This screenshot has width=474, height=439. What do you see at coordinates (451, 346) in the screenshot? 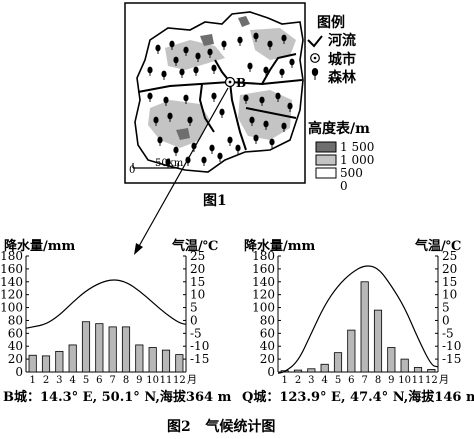
I see `y2tick-label: -10` at bounding box center [451, 346].